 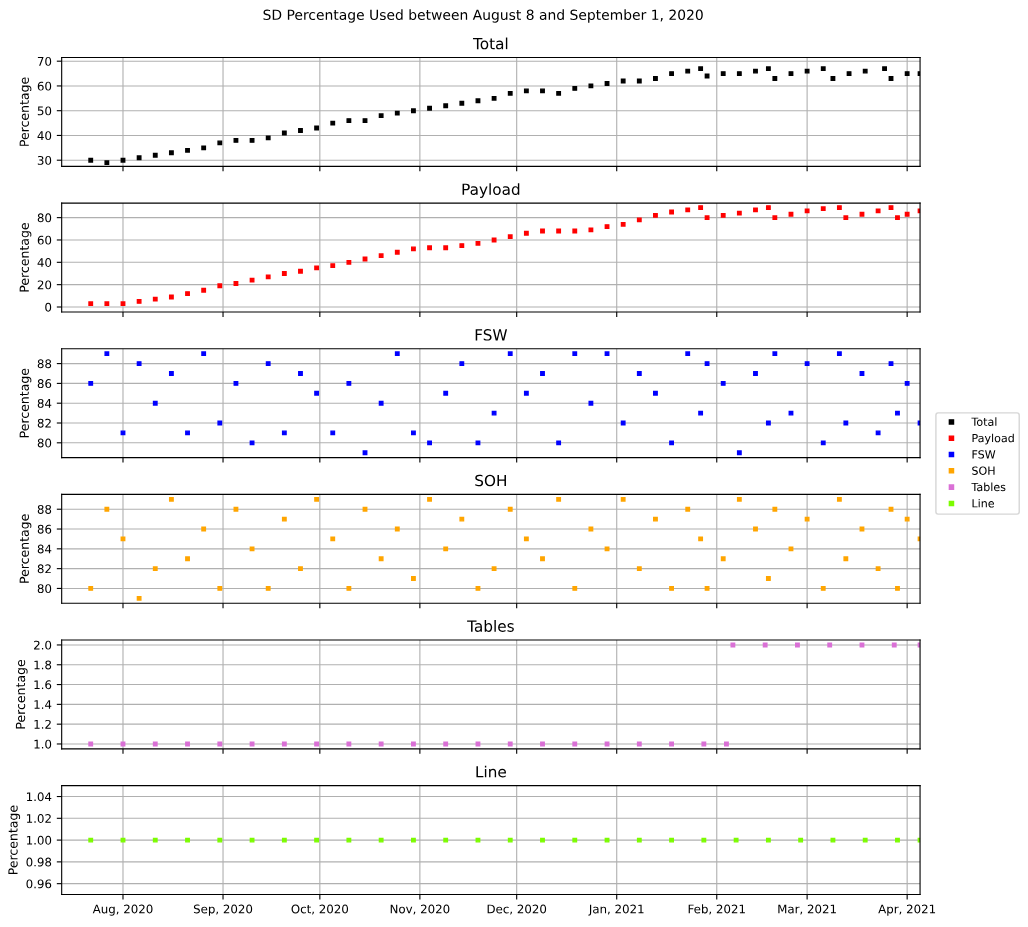 What do you see at coordinates (38, 818) in the screenshot?
I see `y-tick-label: 1.02` at bounding box center [38, 818].